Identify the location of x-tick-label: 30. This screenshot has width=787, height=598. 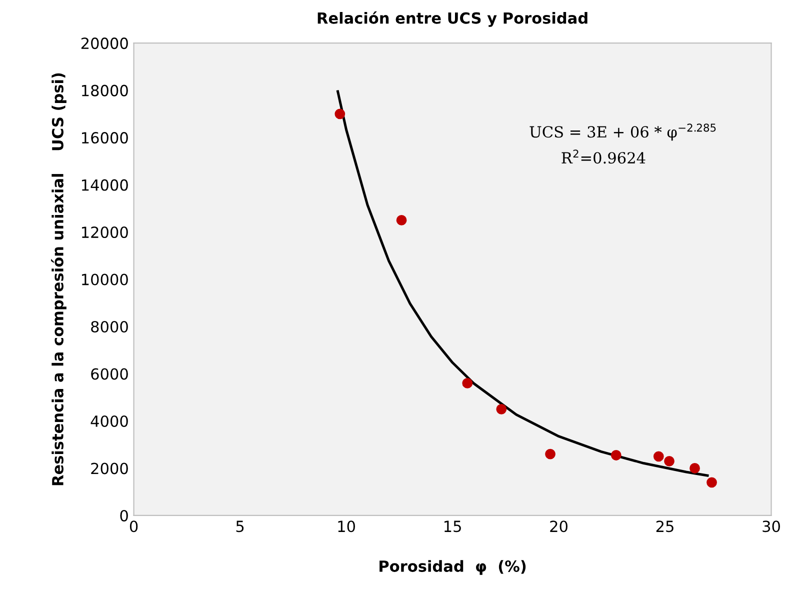
(771, 526).